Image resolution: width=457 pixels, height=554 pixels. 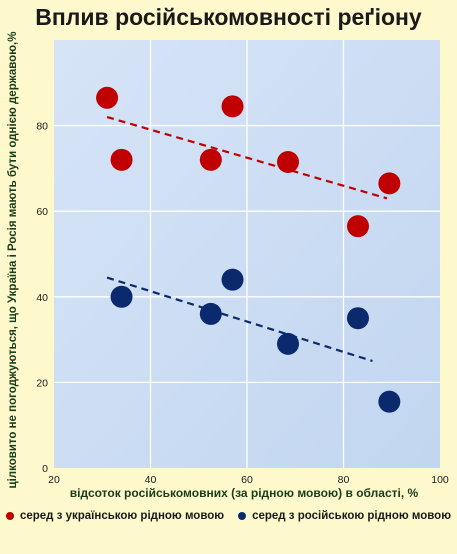 What do you see at coordinates (440, 480) in the screenshot?
I see `x-tick-label: 100` at bounding box center [440, 480].